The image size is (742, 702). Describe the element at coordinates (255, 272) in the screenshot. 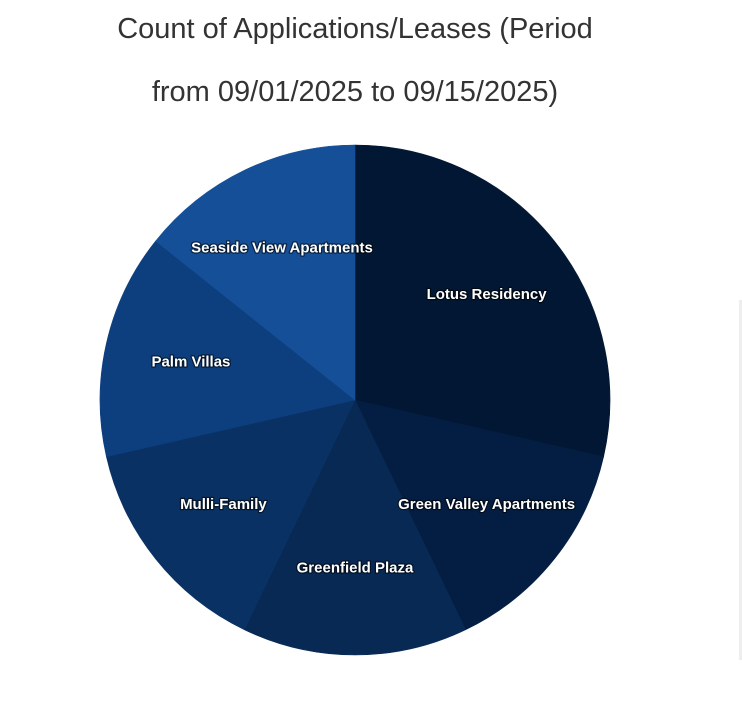

I see `pie-slice-seaside-view-apartments` at that location.